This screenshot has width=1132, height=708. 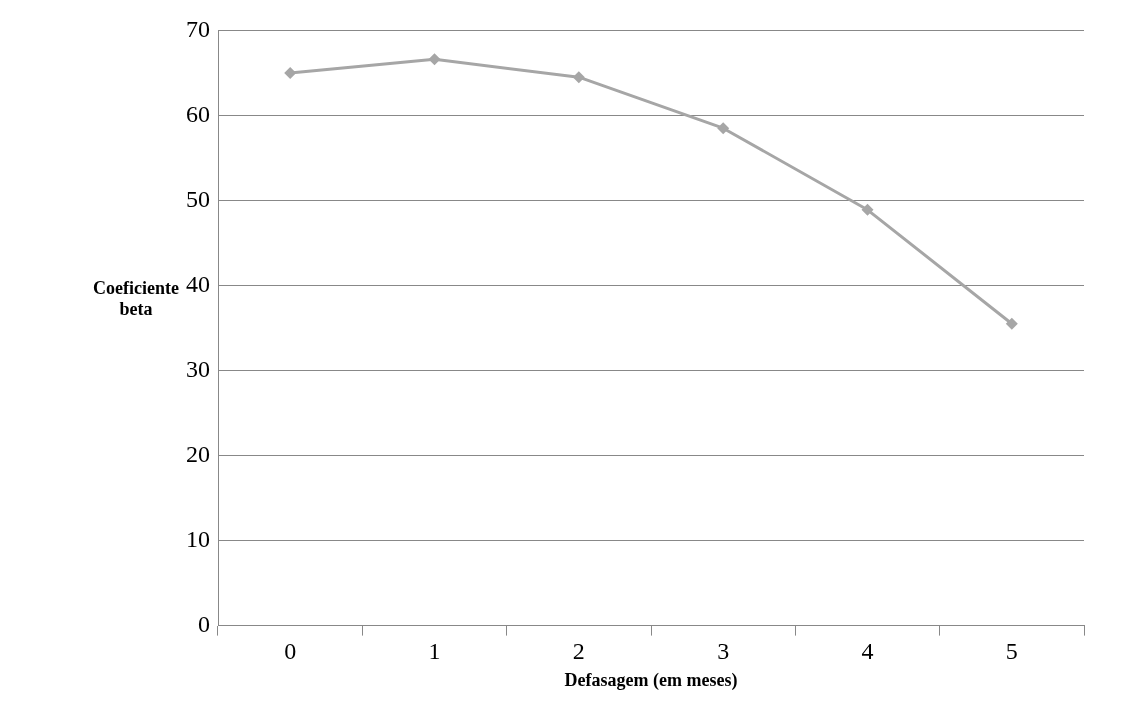 I want to click on x-axis-title: Defasagem (em meses), so click(x=651, y=680).